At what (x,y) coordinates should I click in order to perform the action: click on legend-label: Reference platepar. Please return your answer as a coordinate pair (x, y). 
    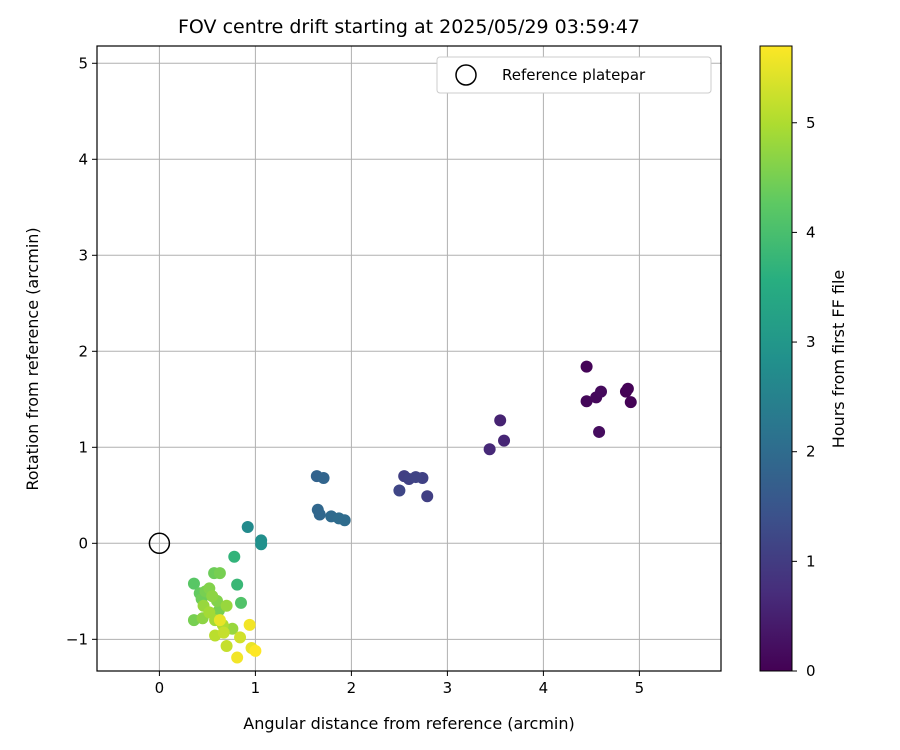
    Looking at the image, I should click on (574, 75).